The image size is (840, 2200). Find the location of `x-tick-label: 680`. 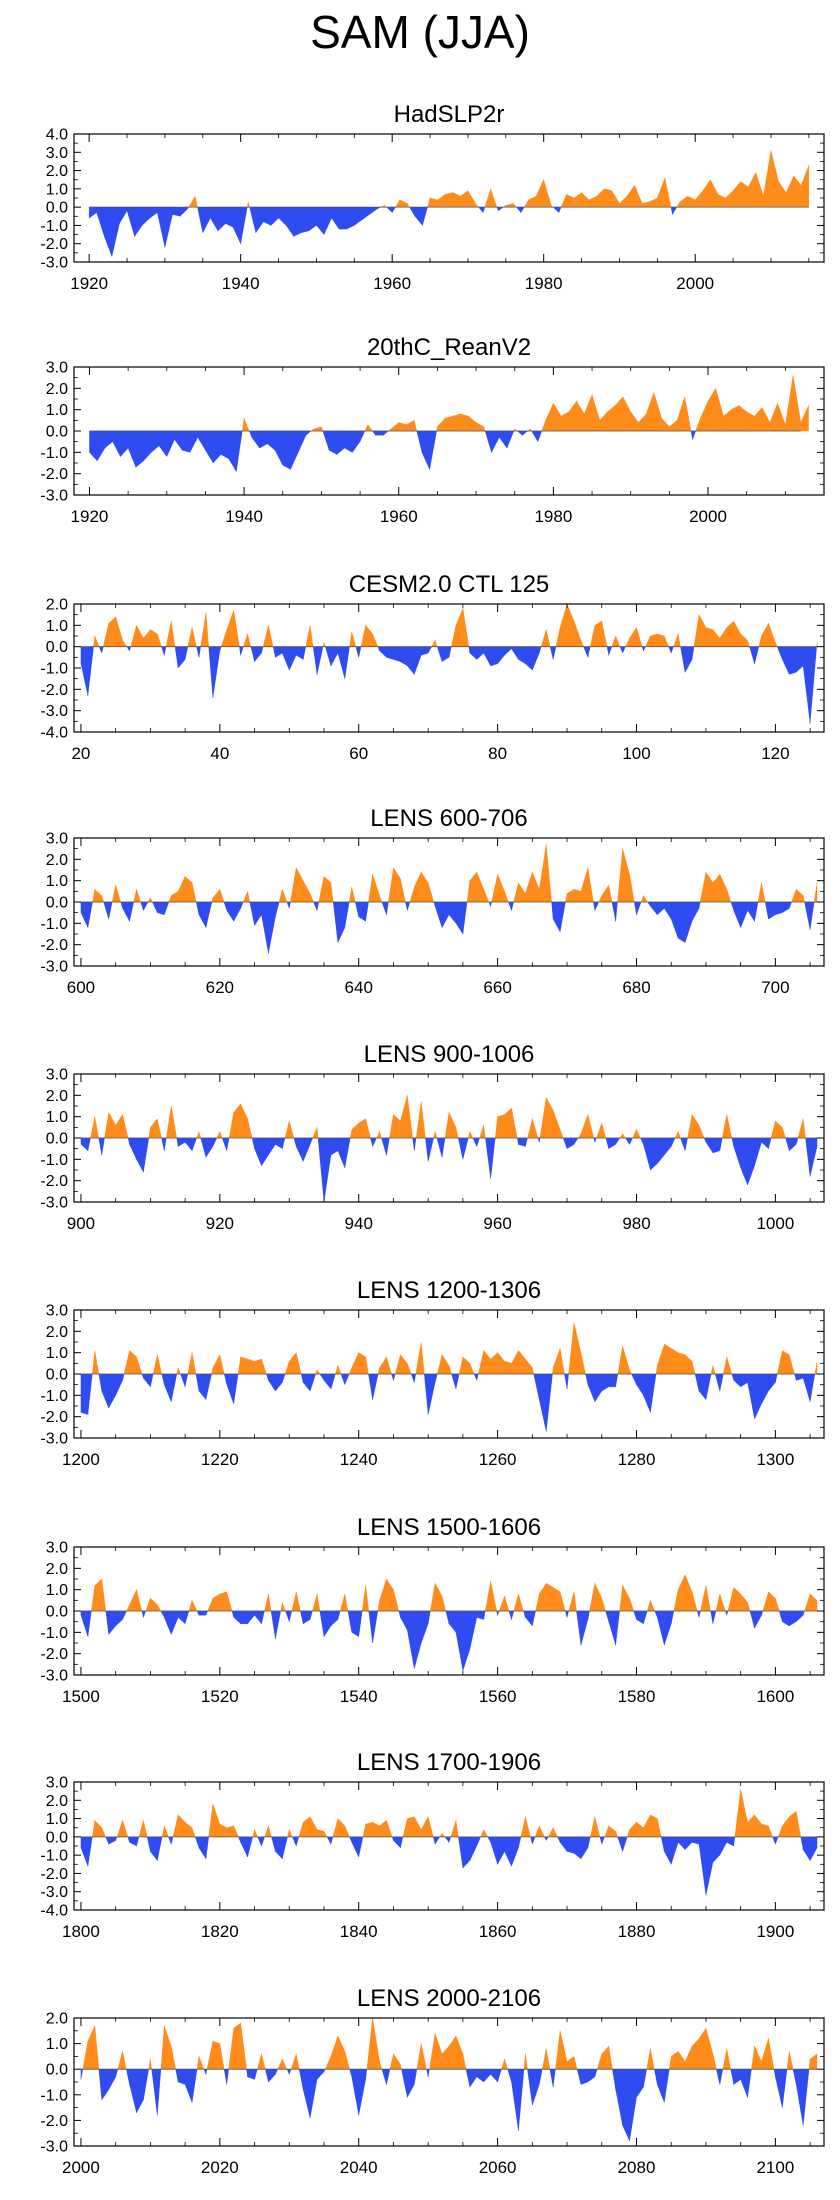

x-tick-label: 680 is located at coordinates (636, 987).